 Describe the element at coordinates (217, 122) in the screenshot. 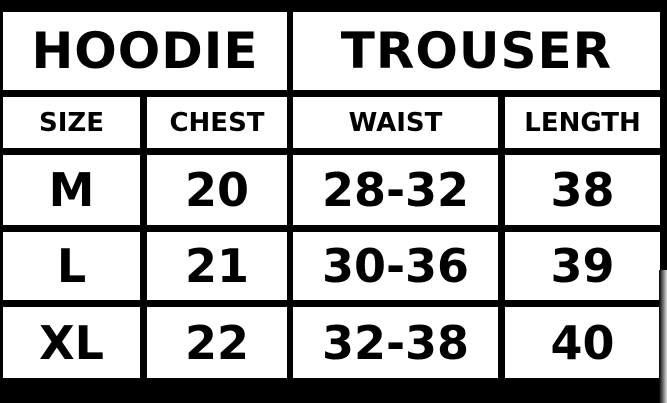

I see `column-header-chest: CHEST` at that location.